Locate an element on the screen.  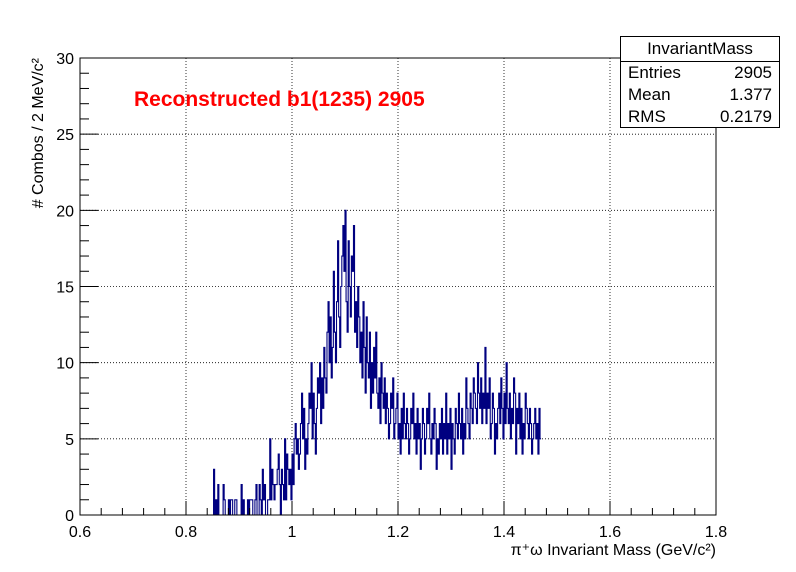
stats-entries-row: Entries 2905 is located at coordinates (700, 73).